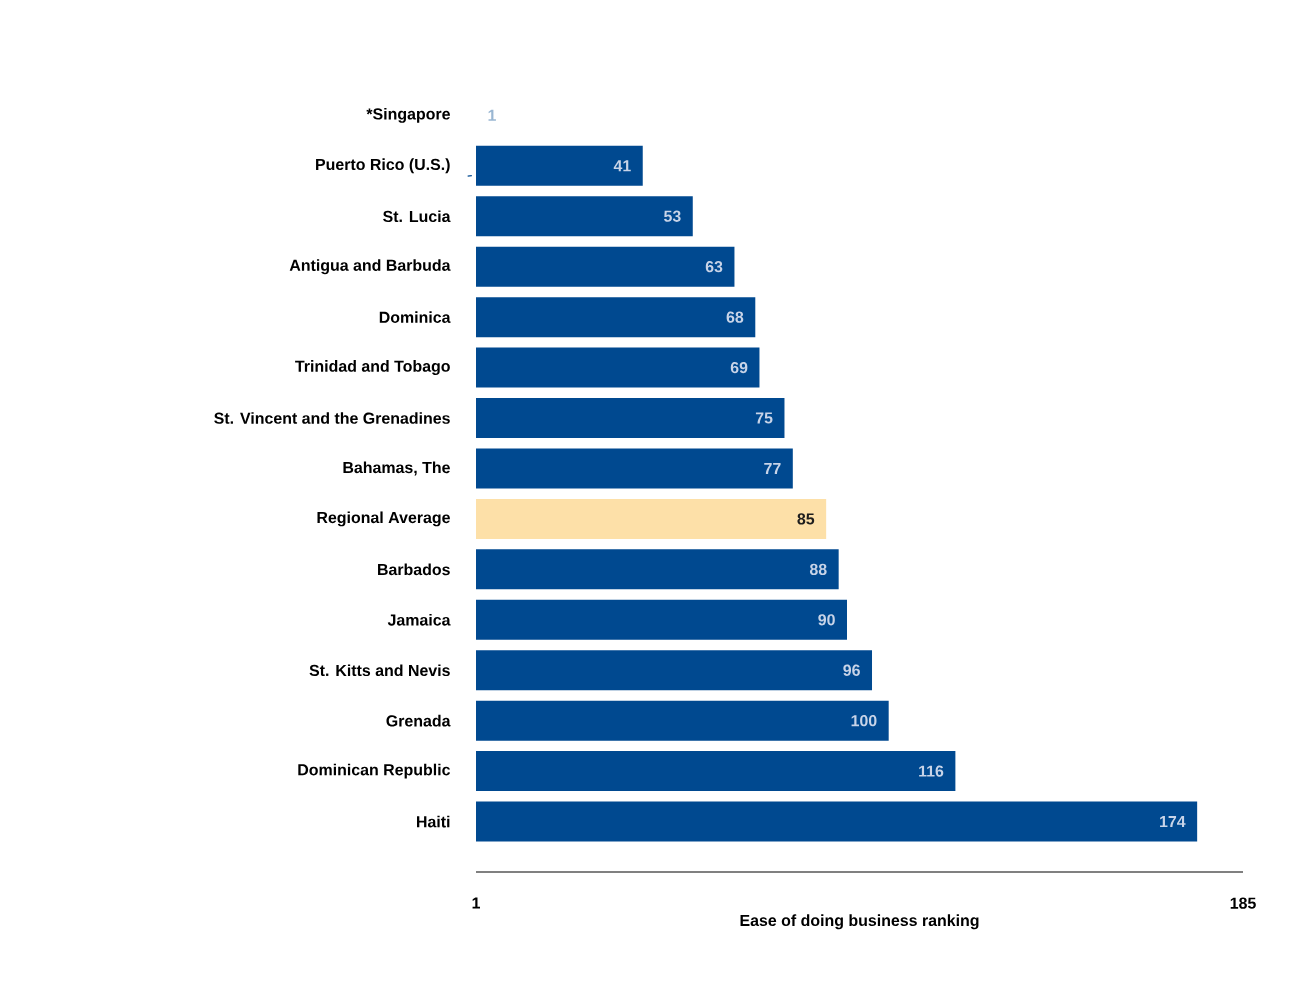 The height and width of the screenshot is (1006, 1300). I want to click on y-tick-label: St. Vincent and the Grenadines, so click(332, 418).